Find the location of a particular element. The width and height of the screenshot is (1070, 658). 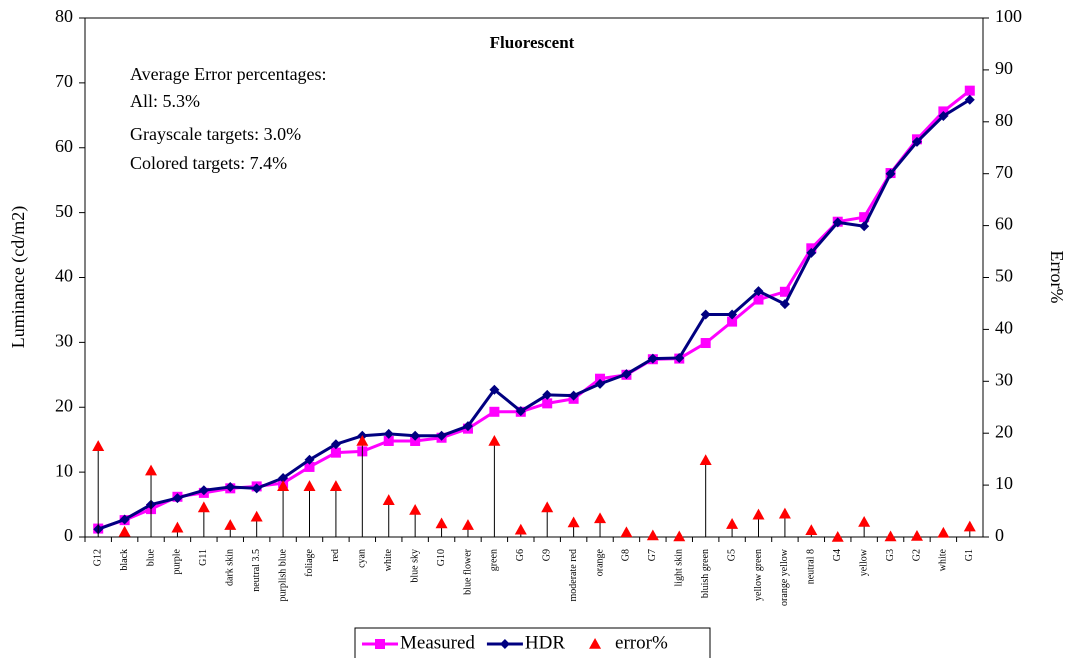

annotation: Average Error percentages: is located at coordinates (228, 74).